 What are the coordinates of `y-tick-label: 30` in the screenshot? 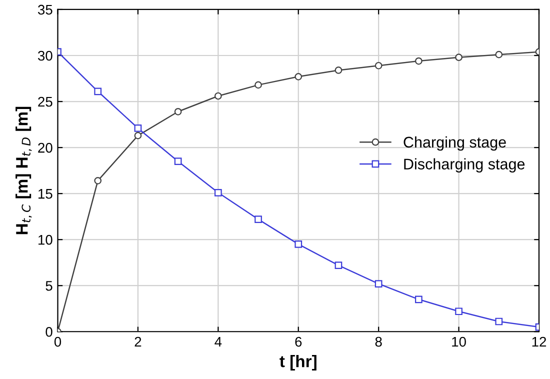 It's located at (45, 55).